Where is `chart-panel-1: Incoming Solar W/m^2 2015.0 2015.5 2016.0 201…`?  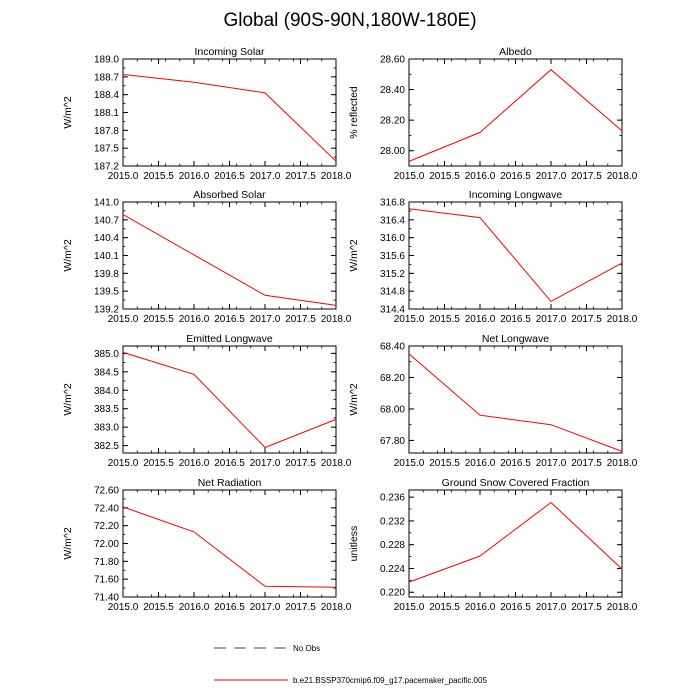
chart-panel-1: Incoming Solar W/m^2 2015.0 2015.5 2016.0 201… is located at coordinates (207, 114).